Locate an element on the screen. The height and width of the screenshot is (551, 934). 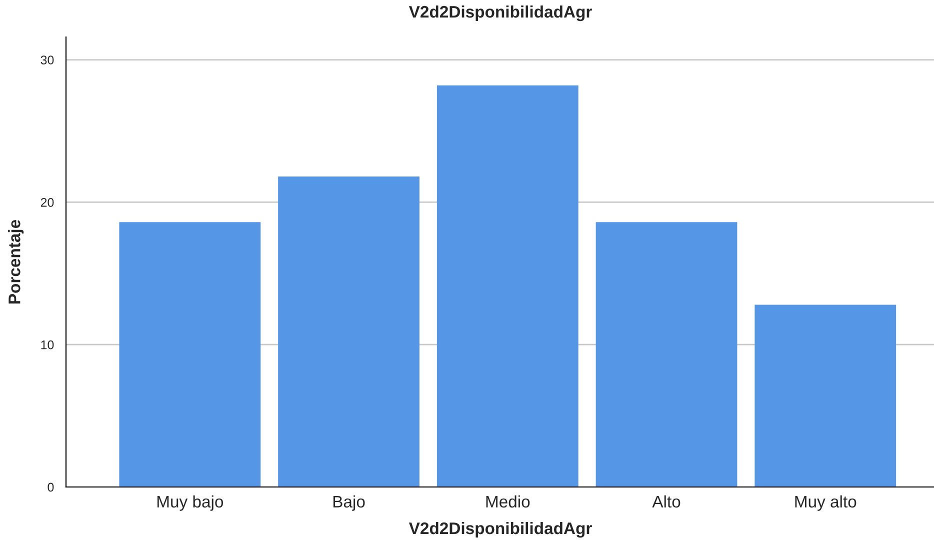
x-tick-label: Alto is located at coordinates (666, 501).